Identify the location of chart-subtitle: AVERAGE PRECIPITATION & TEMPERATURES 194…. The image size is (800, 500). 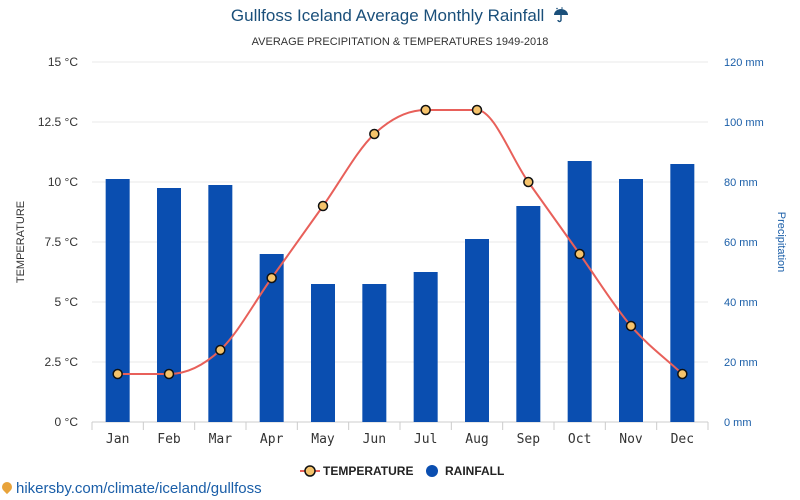
(400, 42).